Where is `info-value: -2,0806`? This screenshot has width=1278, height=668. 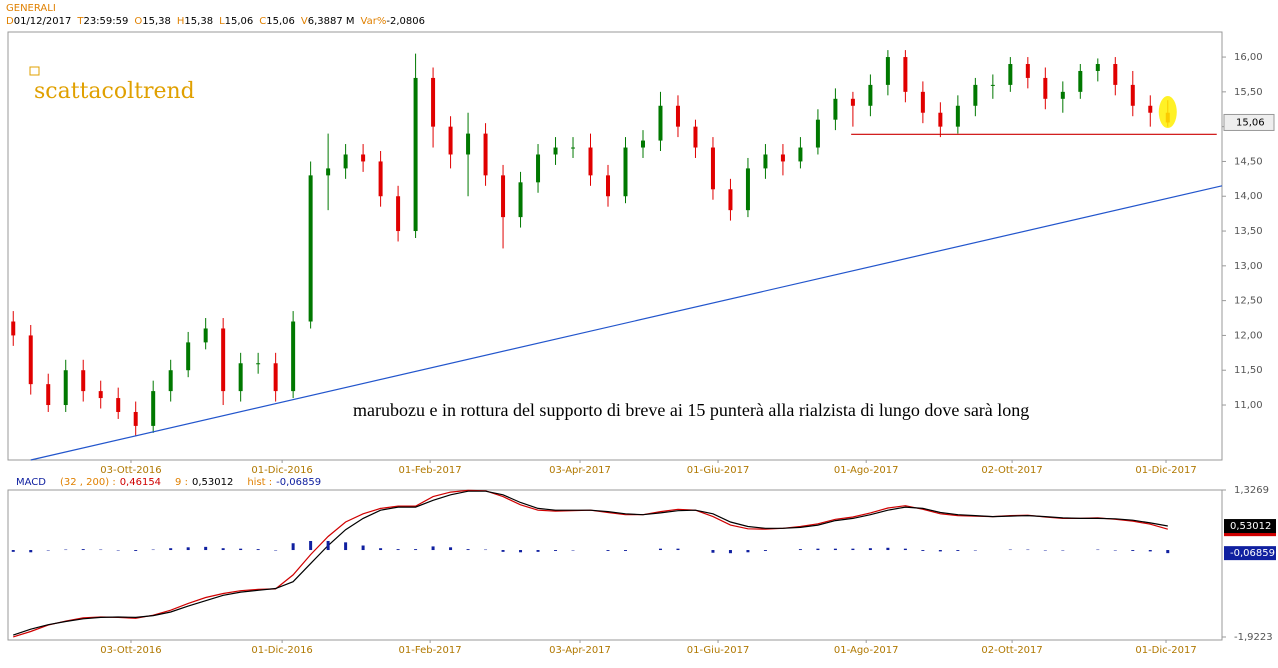
info-value: -2,0806 is located at coordinates (405, 21).